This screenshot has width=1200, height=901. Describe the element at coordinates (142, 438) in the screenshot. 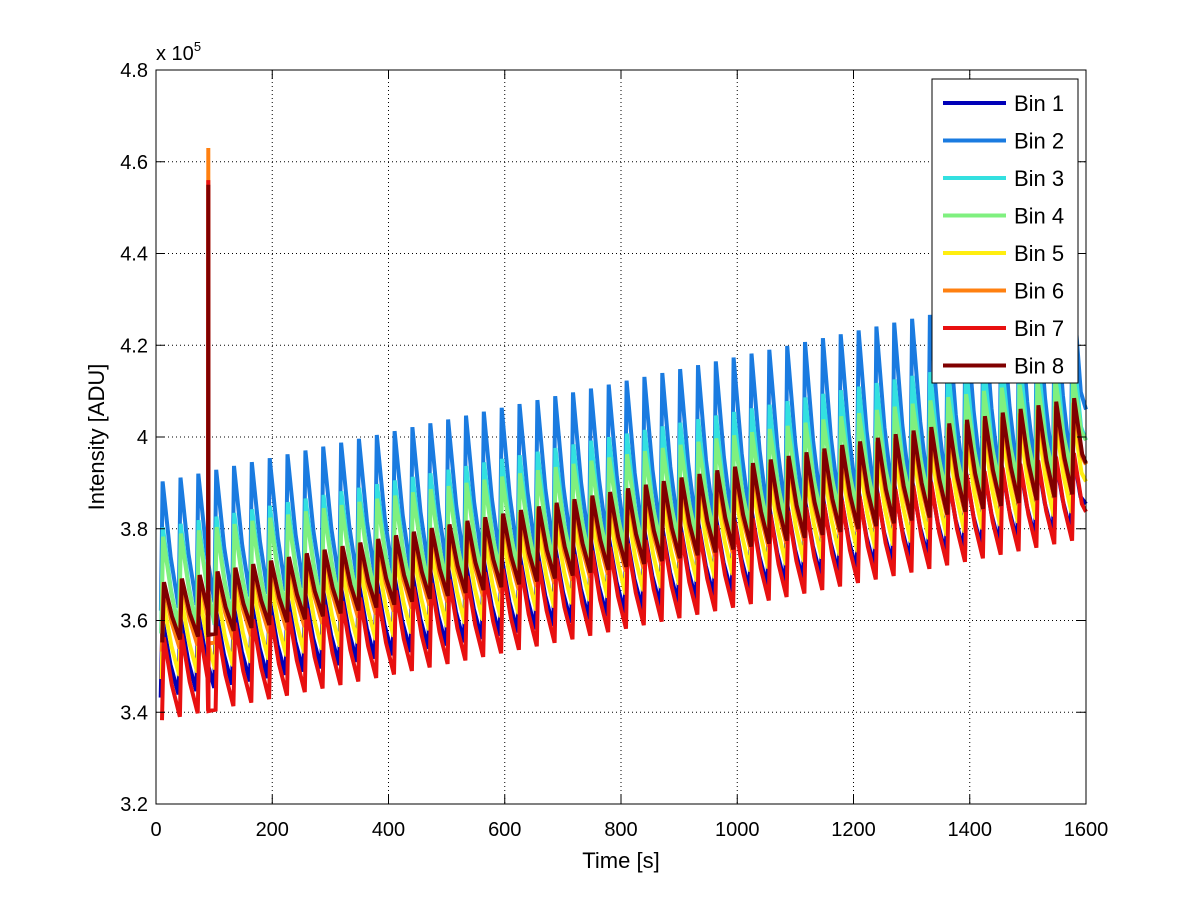

I see `y-tick-label: 4` at that location.